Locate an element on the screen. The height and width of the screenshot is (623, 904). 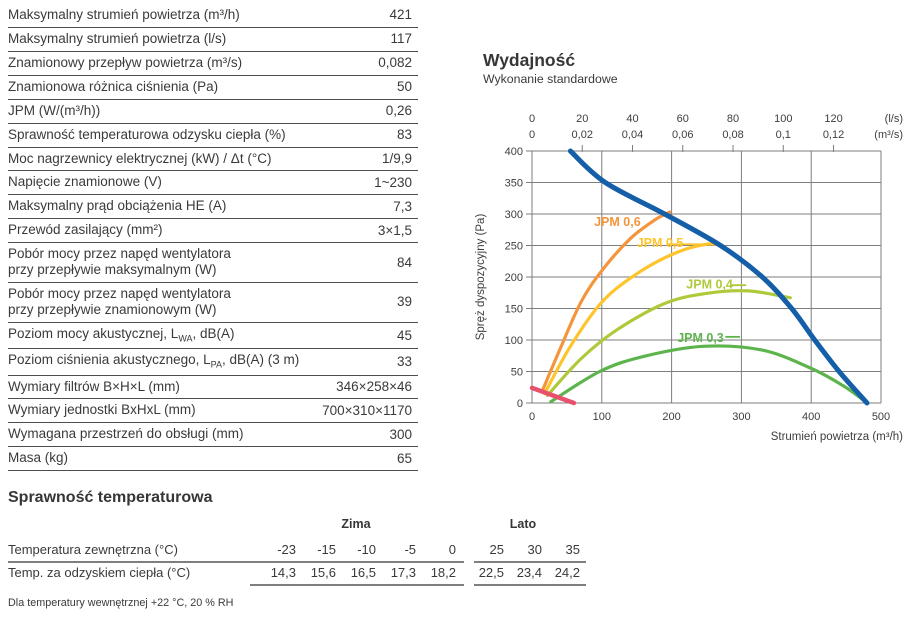
y-tick-label: 0 is located at coordinates (520, 404).